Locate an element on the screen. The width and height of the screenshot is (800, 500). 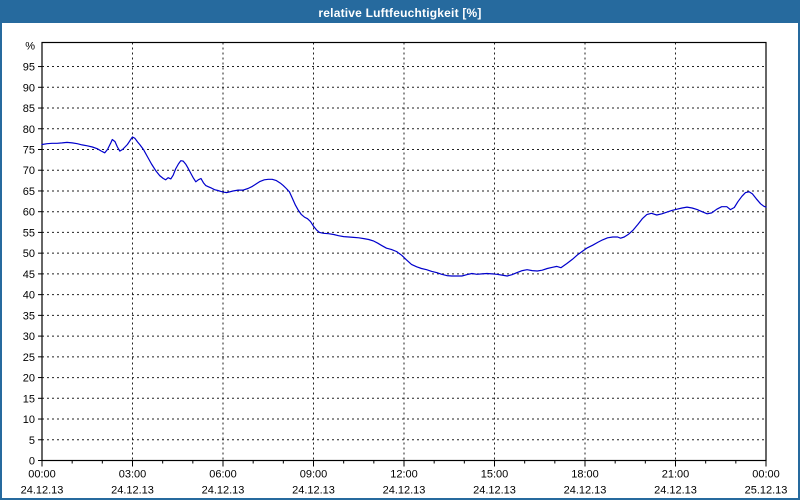
y-tick-label: 45 is located at coordinates (29, 275).